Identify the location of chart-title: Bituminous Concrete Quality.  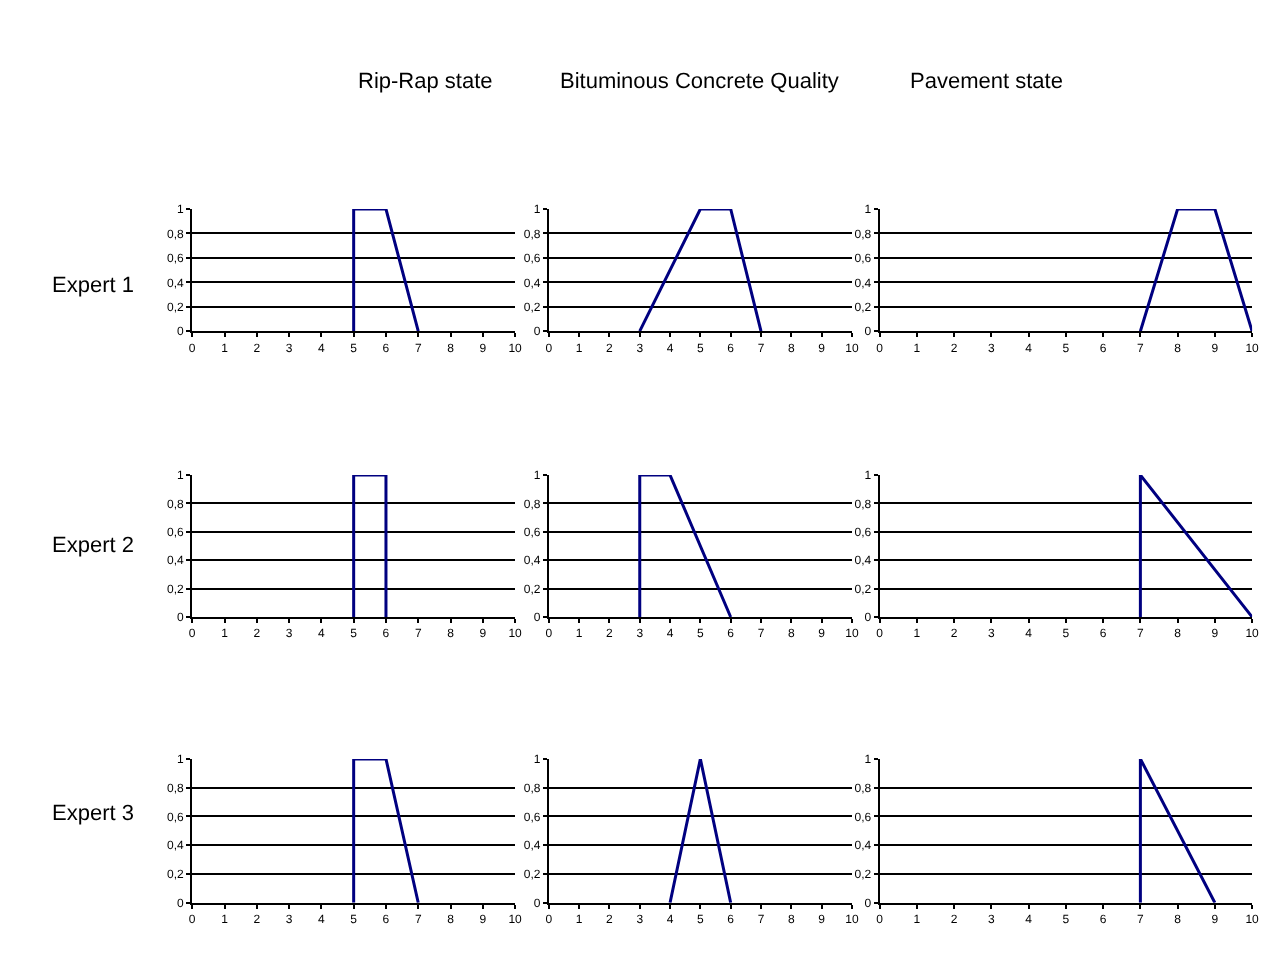
(700, 82).